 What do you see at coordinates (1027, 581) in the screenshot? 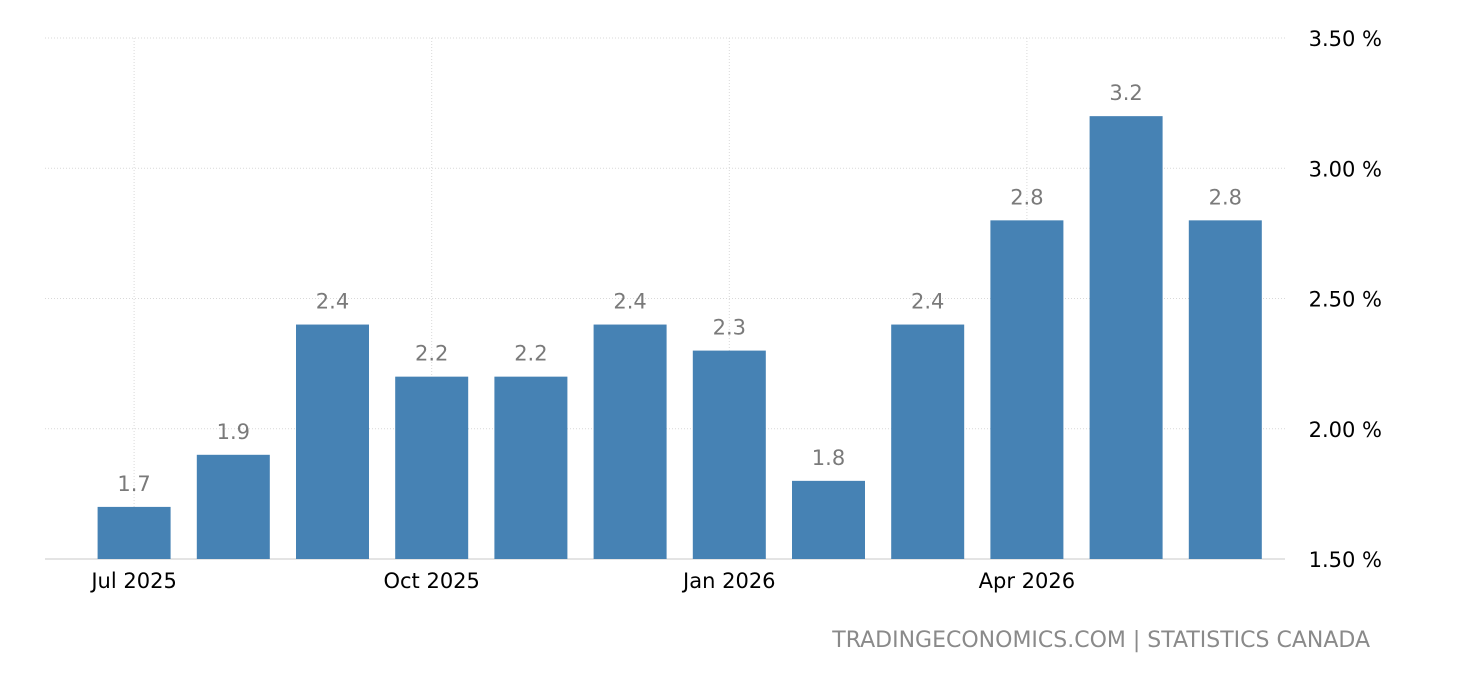
I see `x-tick-label: Apr 2026` at bounding box center [1027, 581].